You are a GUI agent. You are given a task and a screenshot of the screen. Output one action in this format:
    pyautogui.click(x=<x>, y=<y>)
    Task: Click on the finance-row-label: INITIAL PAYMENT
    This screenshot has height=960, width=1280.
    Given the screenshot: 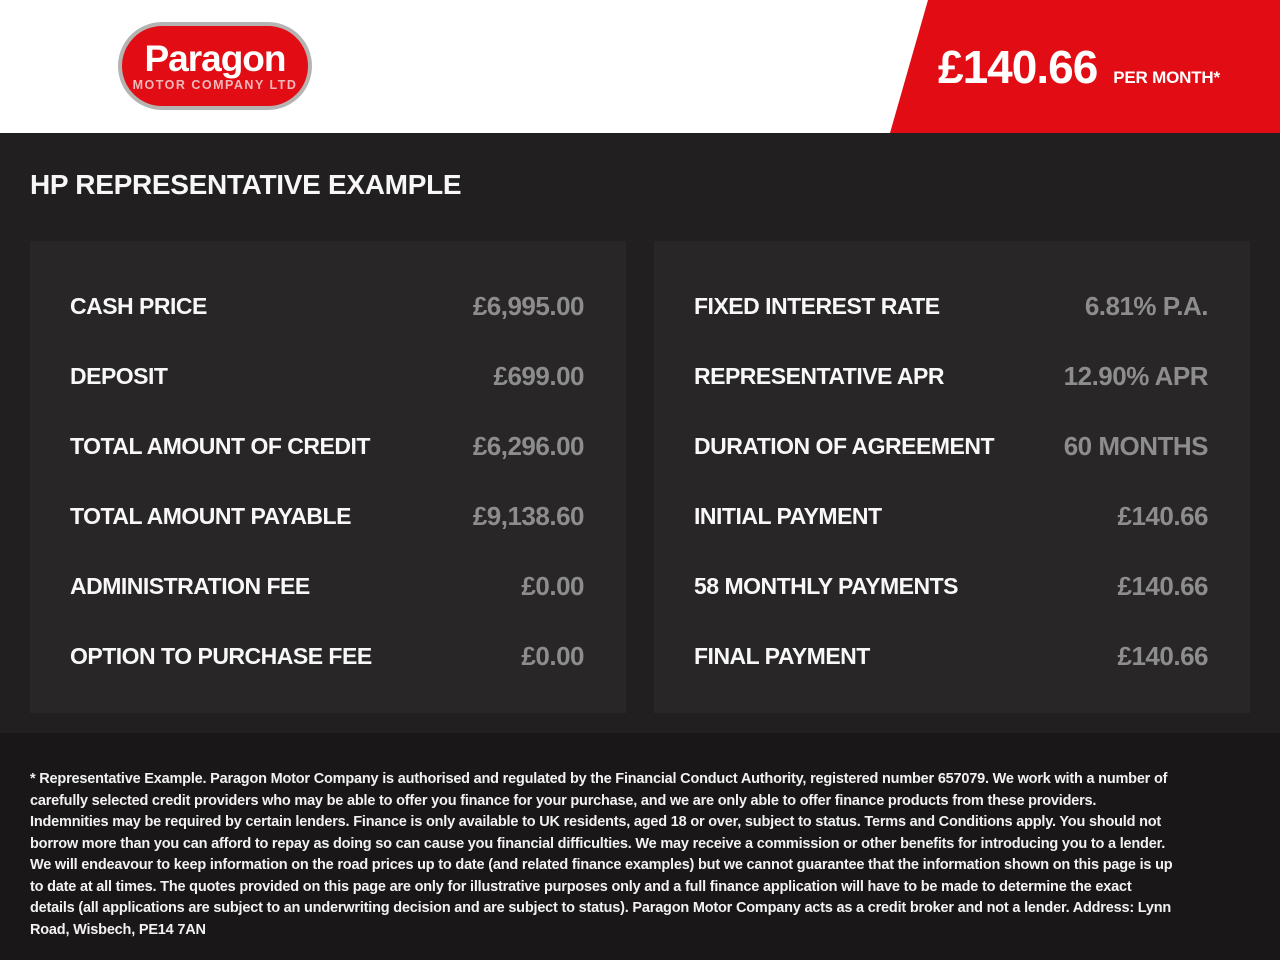 What is the action you would take?
    pyautogui.click(x=788, y=515)
    